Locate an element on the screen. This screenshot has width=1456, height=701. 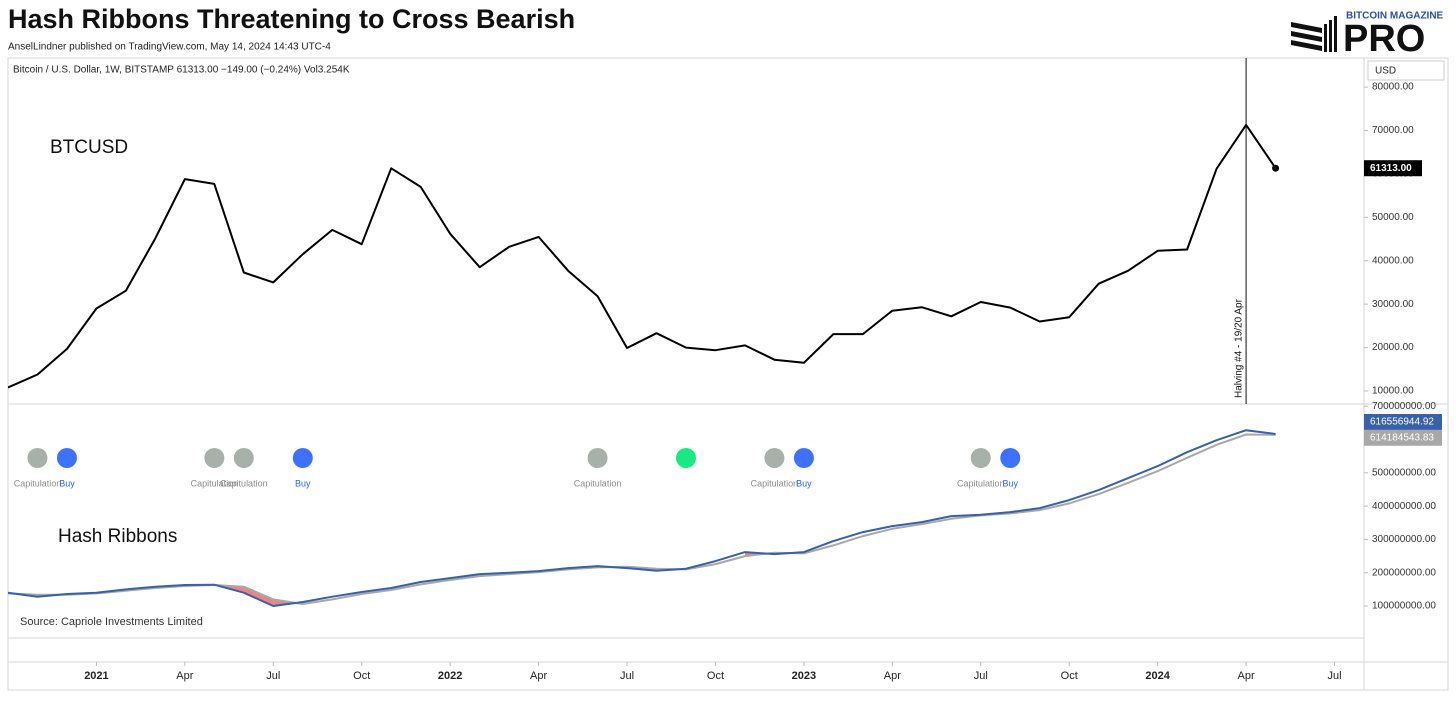
source: Source: Capriole Investments Limited is located at coordinates (111, 622).